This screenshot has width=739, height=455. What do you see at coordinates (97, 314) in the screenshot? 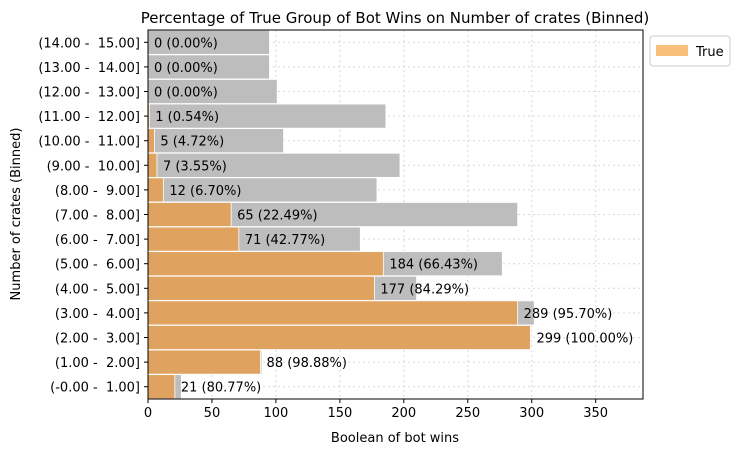
I see `y-tick-label: (3.00 - 4.00]` at bounding box center [97, 314].